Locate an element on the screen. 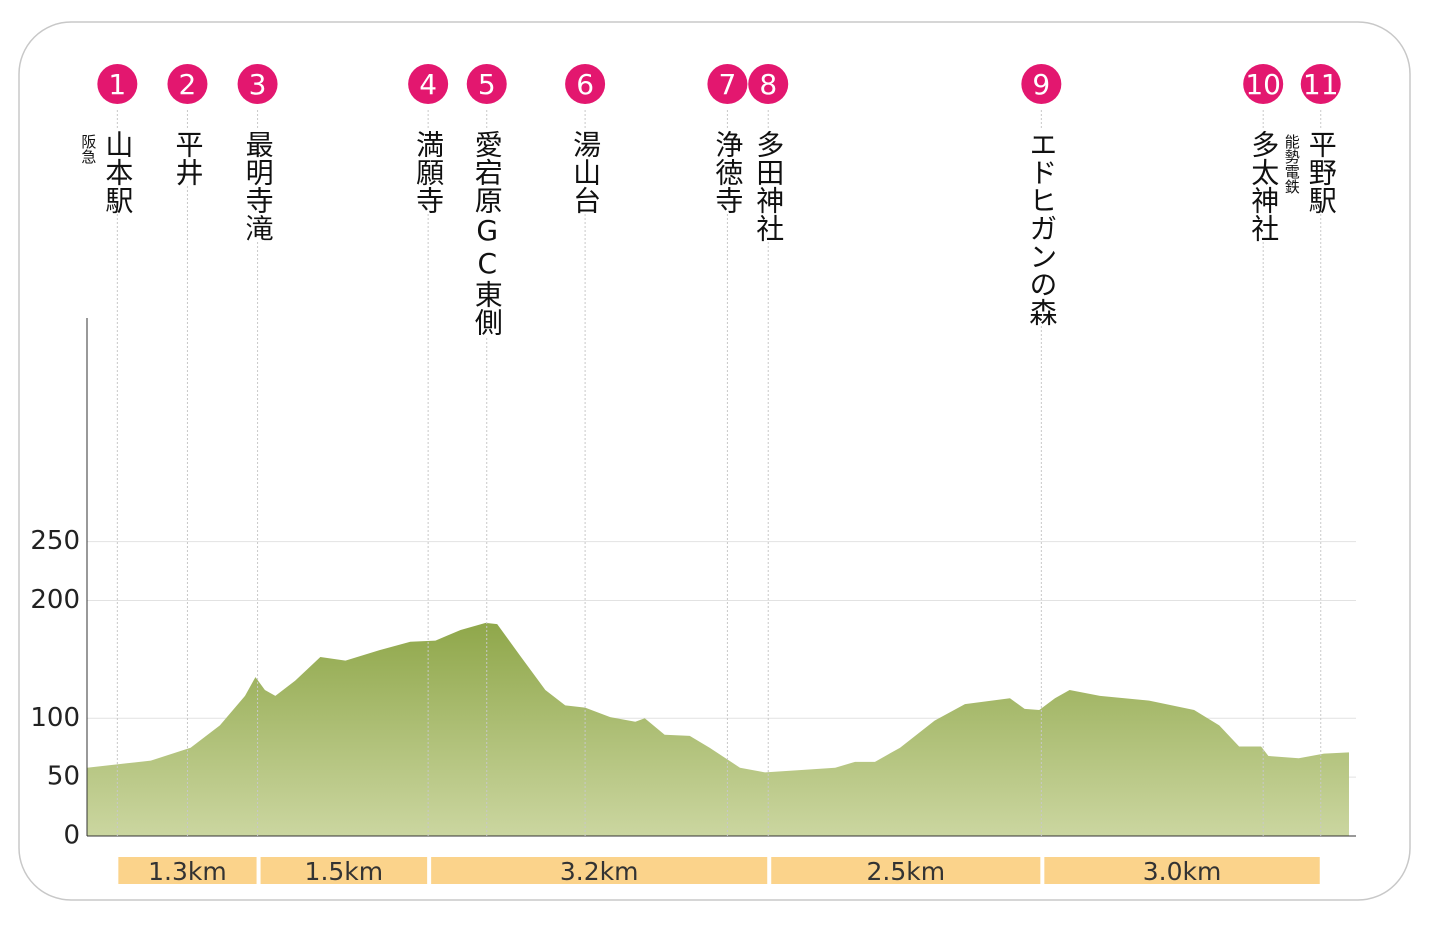 The height and width of the screenshot is (930, 1440). segment-label: 3.2km is located at coordinates (599, 871).